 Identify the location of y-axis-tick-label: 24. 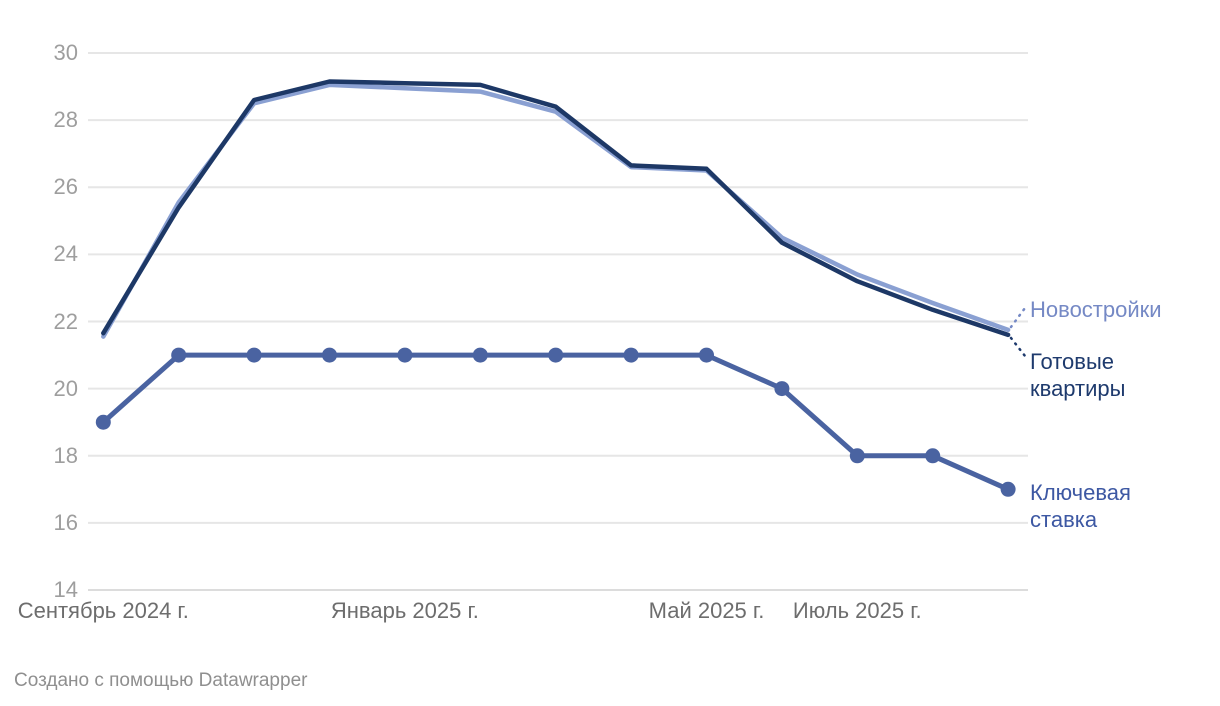
(65, 254).